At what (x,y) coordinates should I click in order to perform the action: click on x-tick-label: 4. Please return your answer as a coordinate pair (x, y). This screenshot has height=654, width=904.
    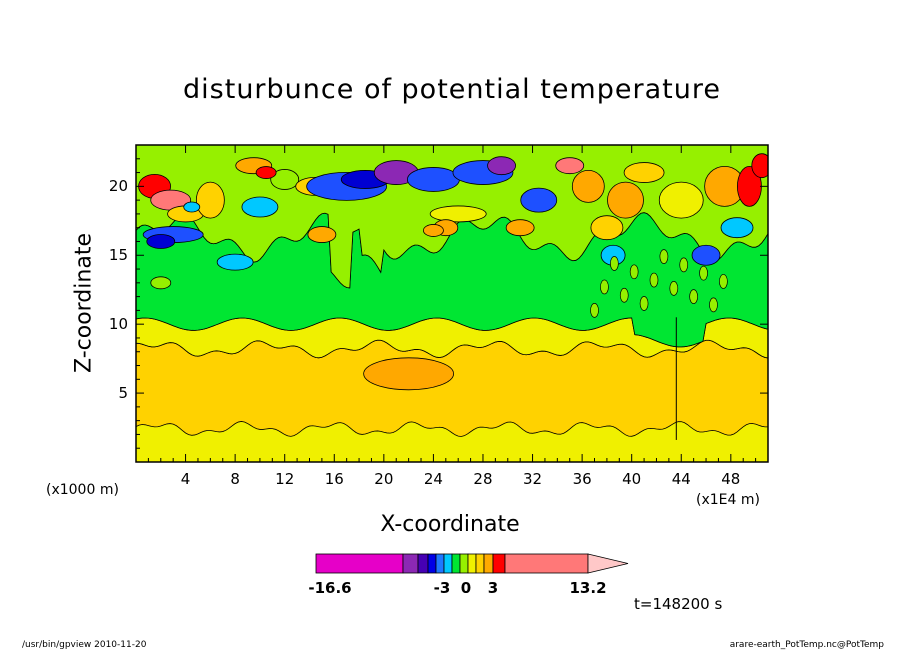
    Looking at the image, I should click on (185, 479).